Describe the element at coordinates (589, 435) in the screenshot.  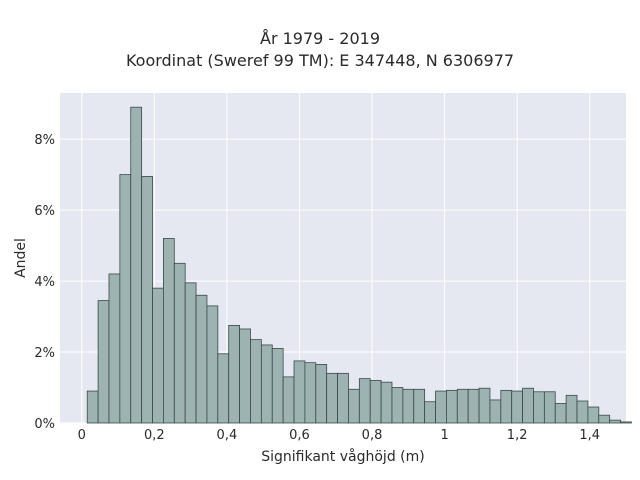
I see `x-tick-label: 1,4` at that location.